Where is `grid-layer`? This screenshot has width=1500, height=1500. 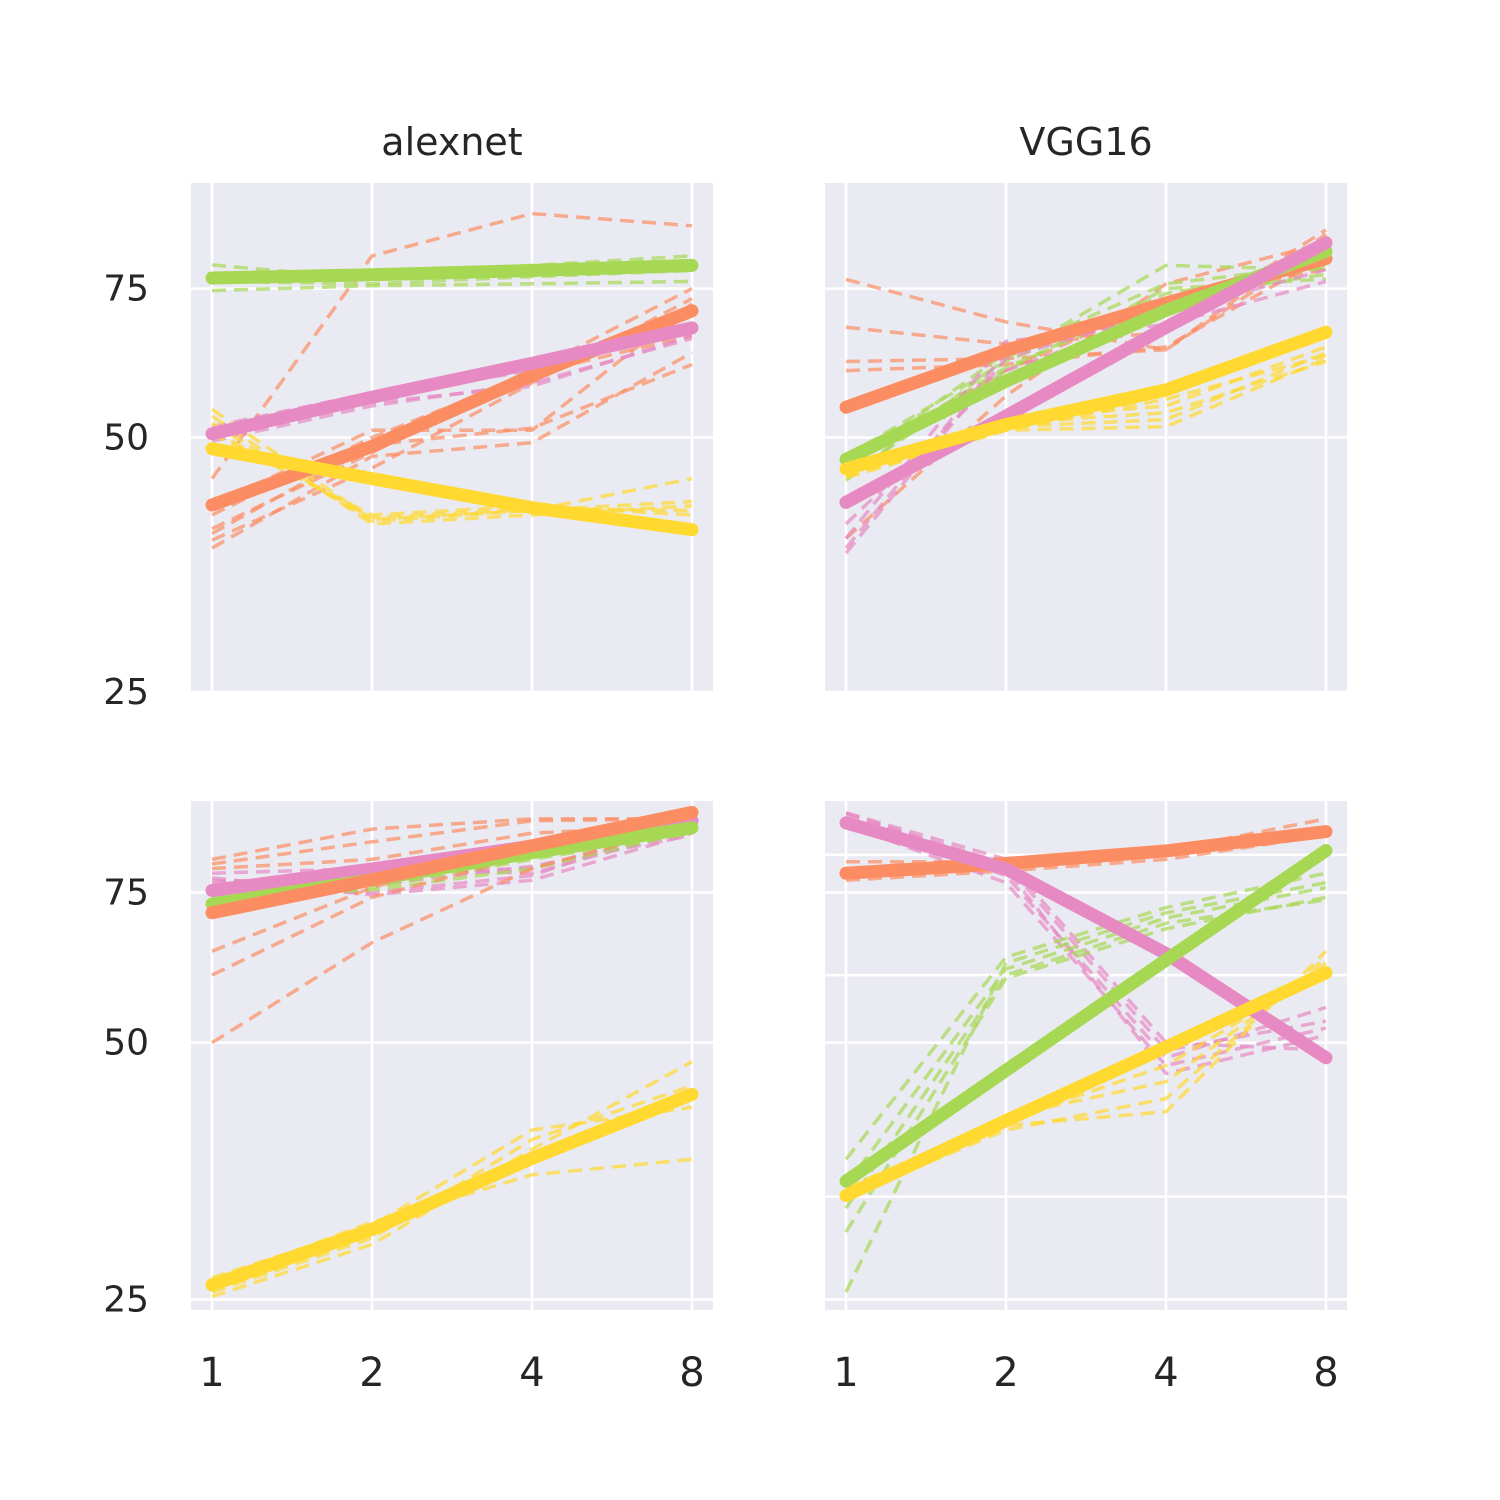 grid-layer is located at coordinates (1086, 438).